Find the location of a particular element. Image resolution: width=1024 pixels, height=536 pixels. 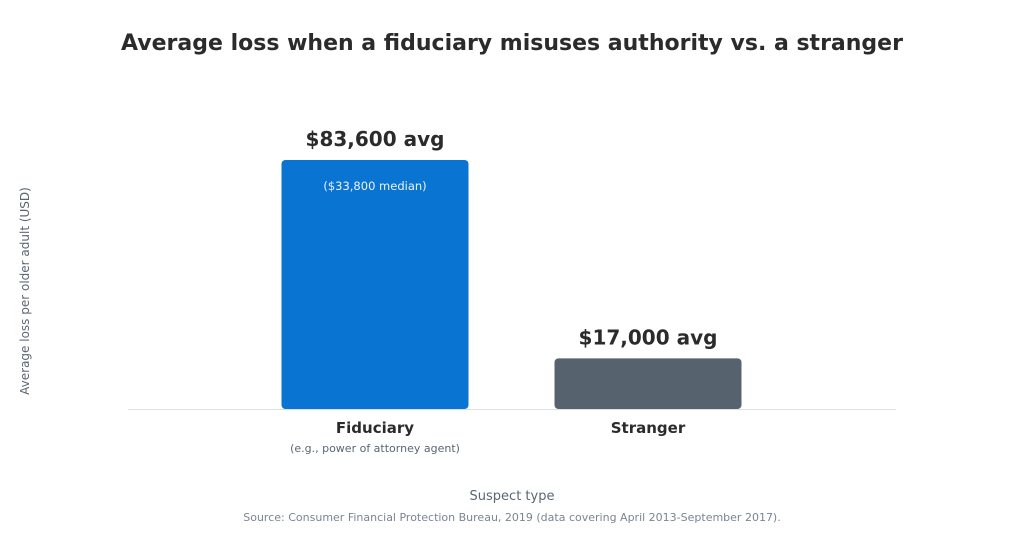

bar-stranger is located at coordinates (648, 383).